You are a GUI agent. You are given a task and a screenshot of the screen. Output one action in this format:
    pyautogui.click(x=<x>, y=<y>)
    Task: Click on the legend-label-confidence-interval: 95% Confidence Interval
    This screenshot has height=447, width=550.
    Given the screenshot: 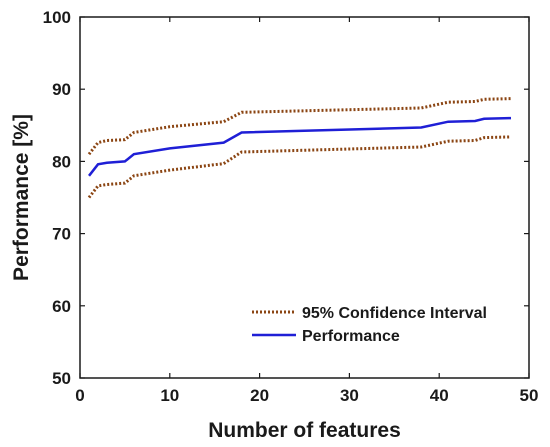 What is the action you would take?
    pyautogui.click(x=394, y=313)
    